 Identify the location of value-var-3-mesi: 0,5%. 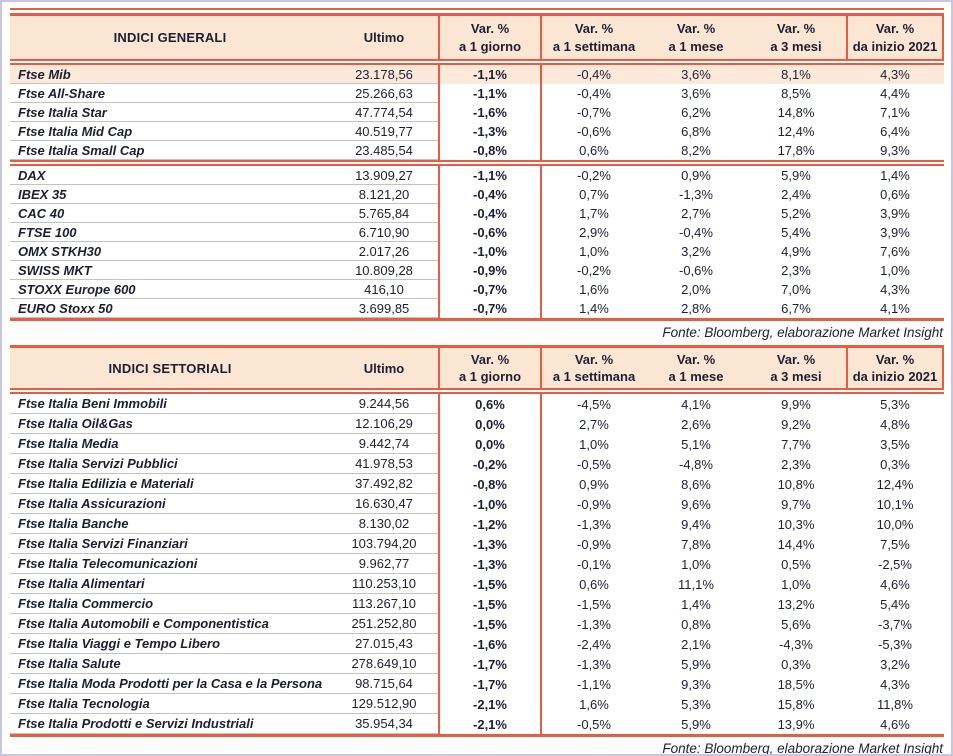
(796, 564).